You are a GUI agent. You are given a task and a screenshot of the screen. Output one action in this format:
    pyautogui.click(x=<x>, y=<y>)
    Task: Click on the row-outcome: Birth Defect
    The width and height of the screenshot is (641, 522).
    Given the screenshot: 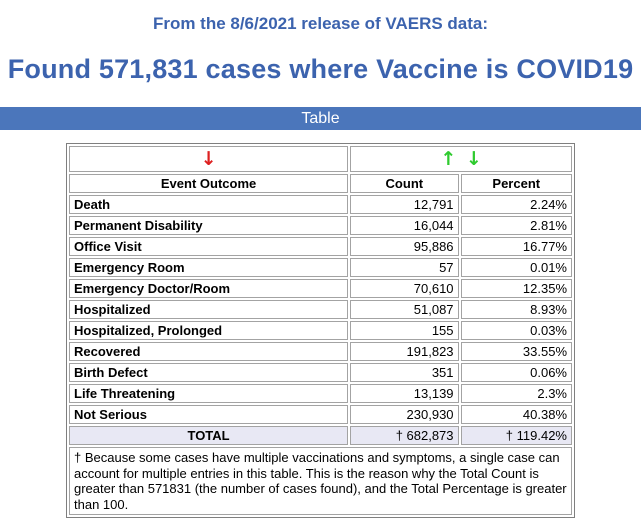 What is the action you would take?
    pyautogui.click(x=209, y=372)
    